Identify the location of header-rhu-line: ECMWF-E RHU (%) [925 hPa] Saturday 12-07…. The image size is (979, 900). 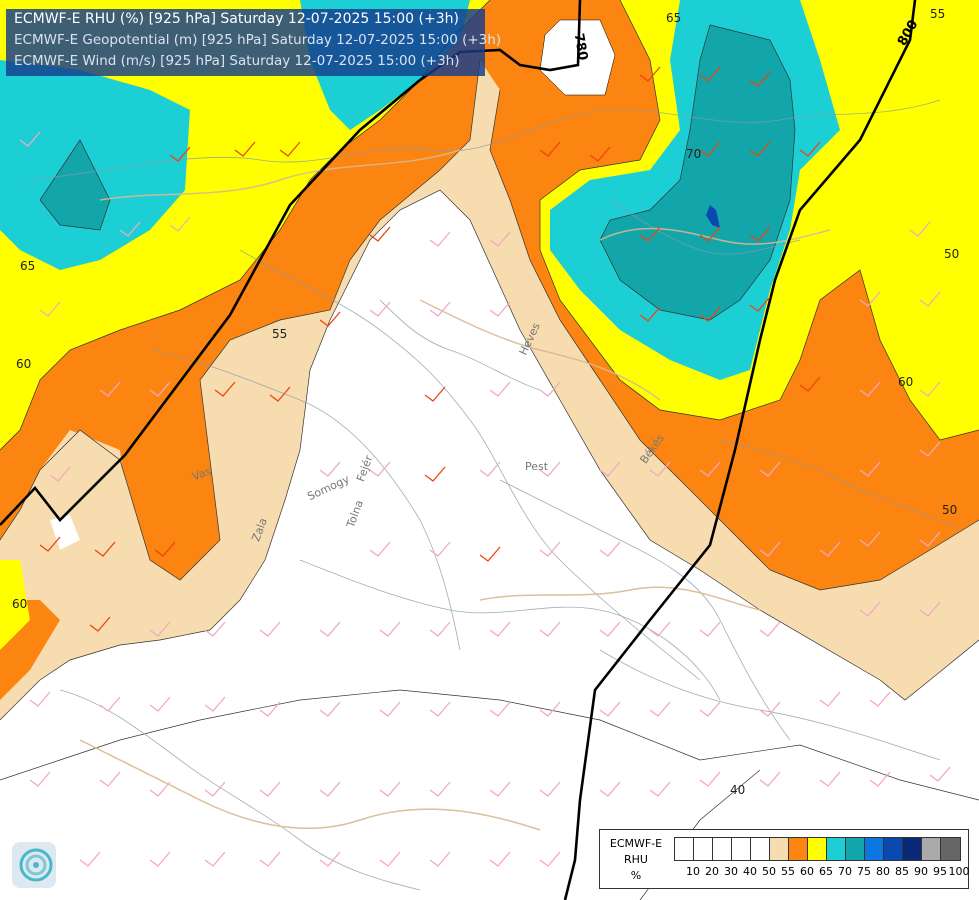
(236, 19).